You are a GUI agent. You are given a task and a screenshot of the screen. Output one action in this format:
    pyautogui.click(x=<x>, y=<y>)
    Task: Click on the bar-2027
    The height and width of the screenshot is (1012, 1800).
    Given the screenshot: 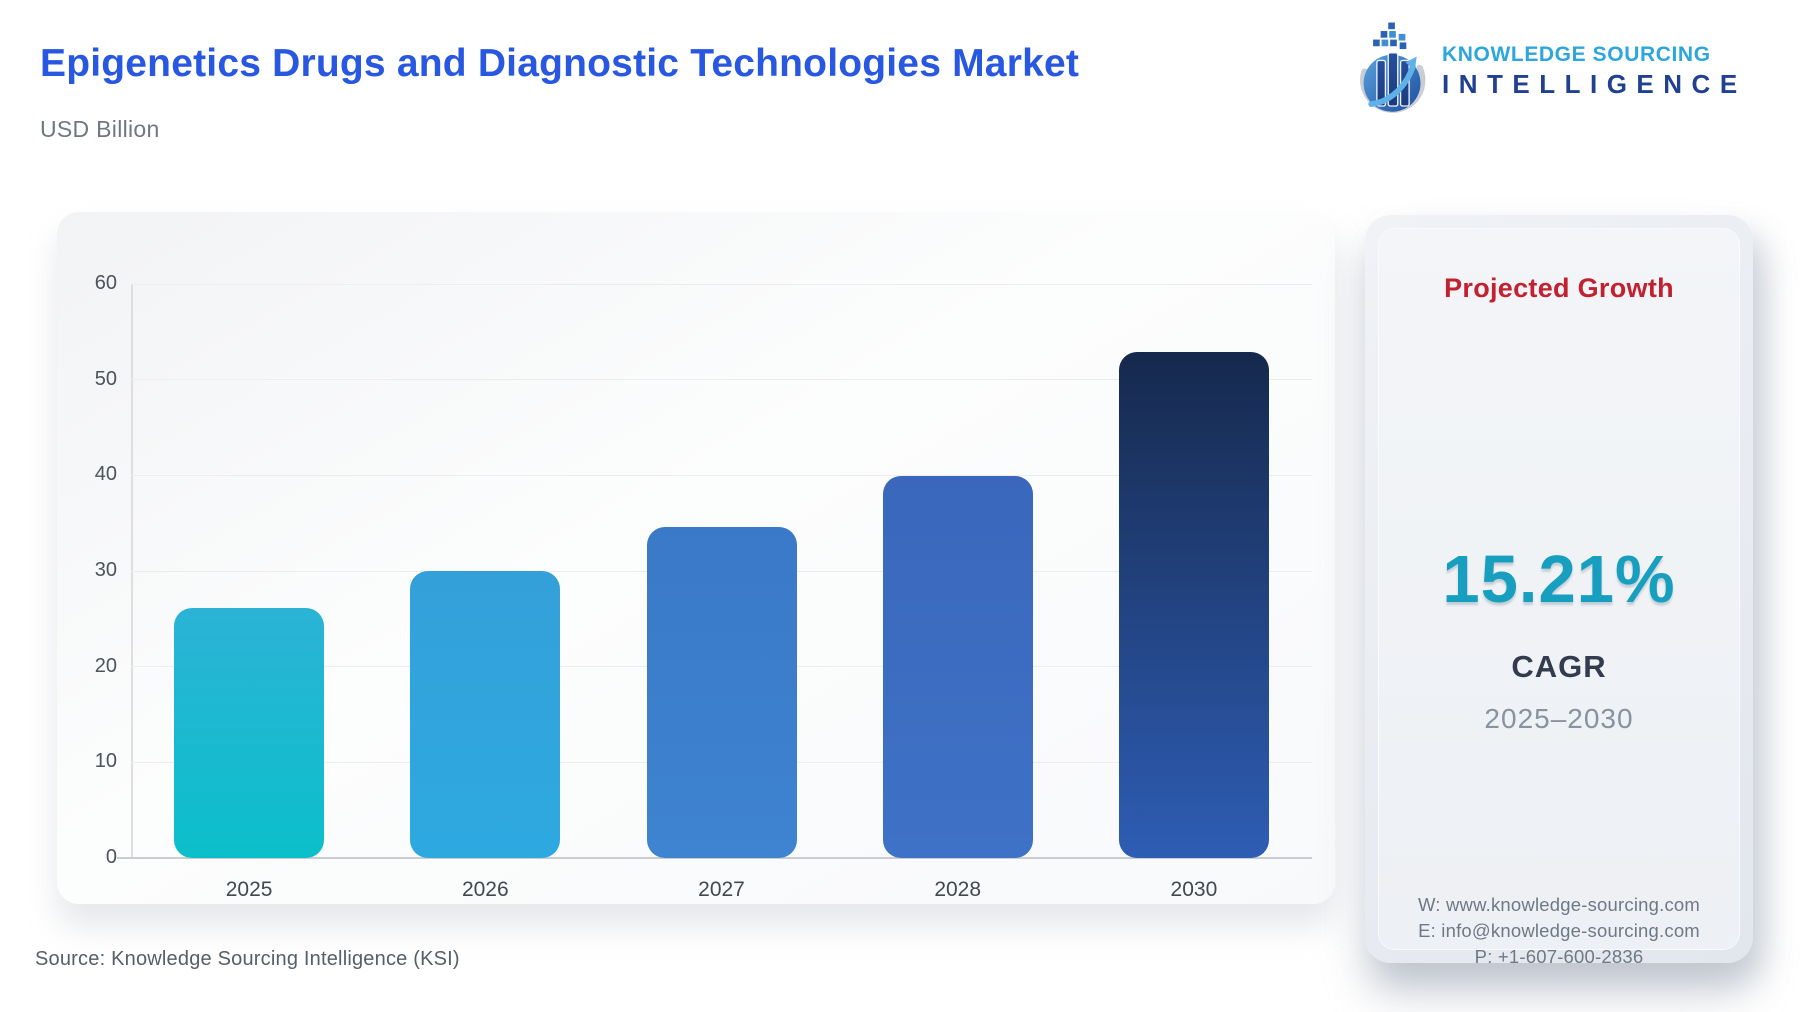 What is the action you would take?
    pyautogui.click(x=721, y=692)
    